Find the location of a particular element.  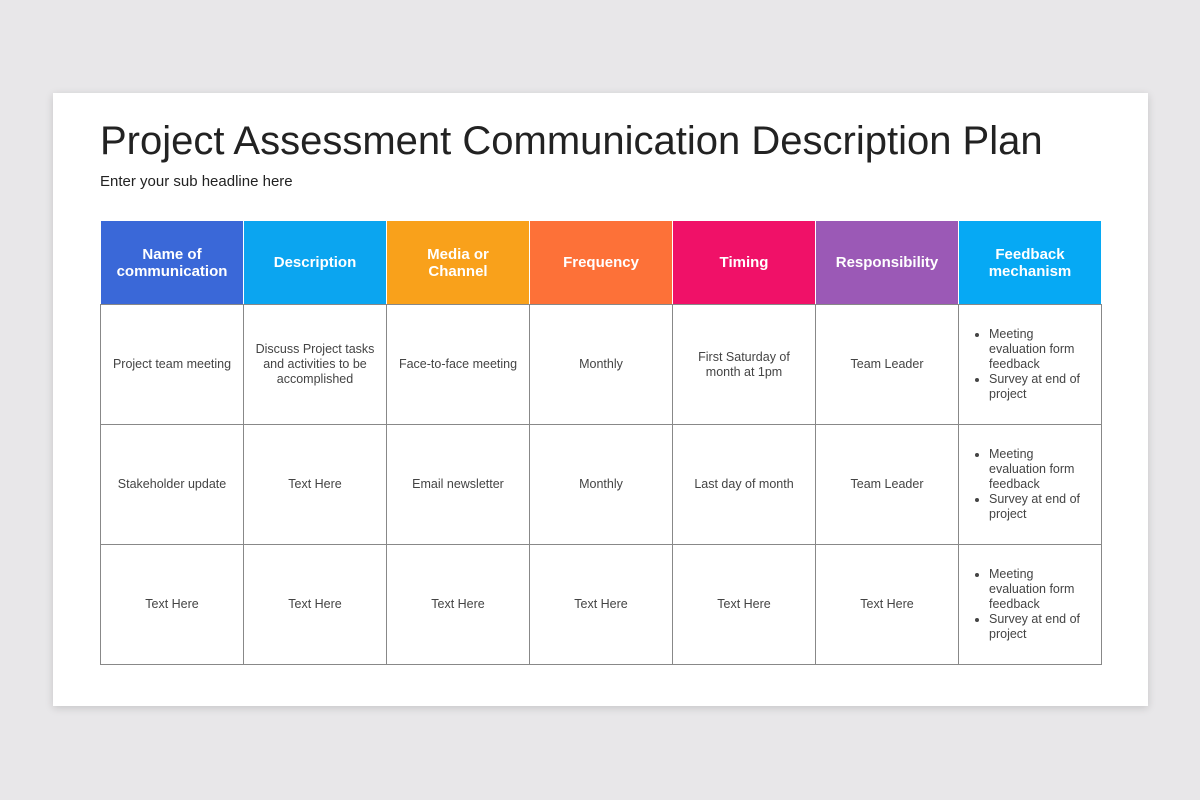

table-cell: Face-to-face meeting is located at coordinates (458, 364).